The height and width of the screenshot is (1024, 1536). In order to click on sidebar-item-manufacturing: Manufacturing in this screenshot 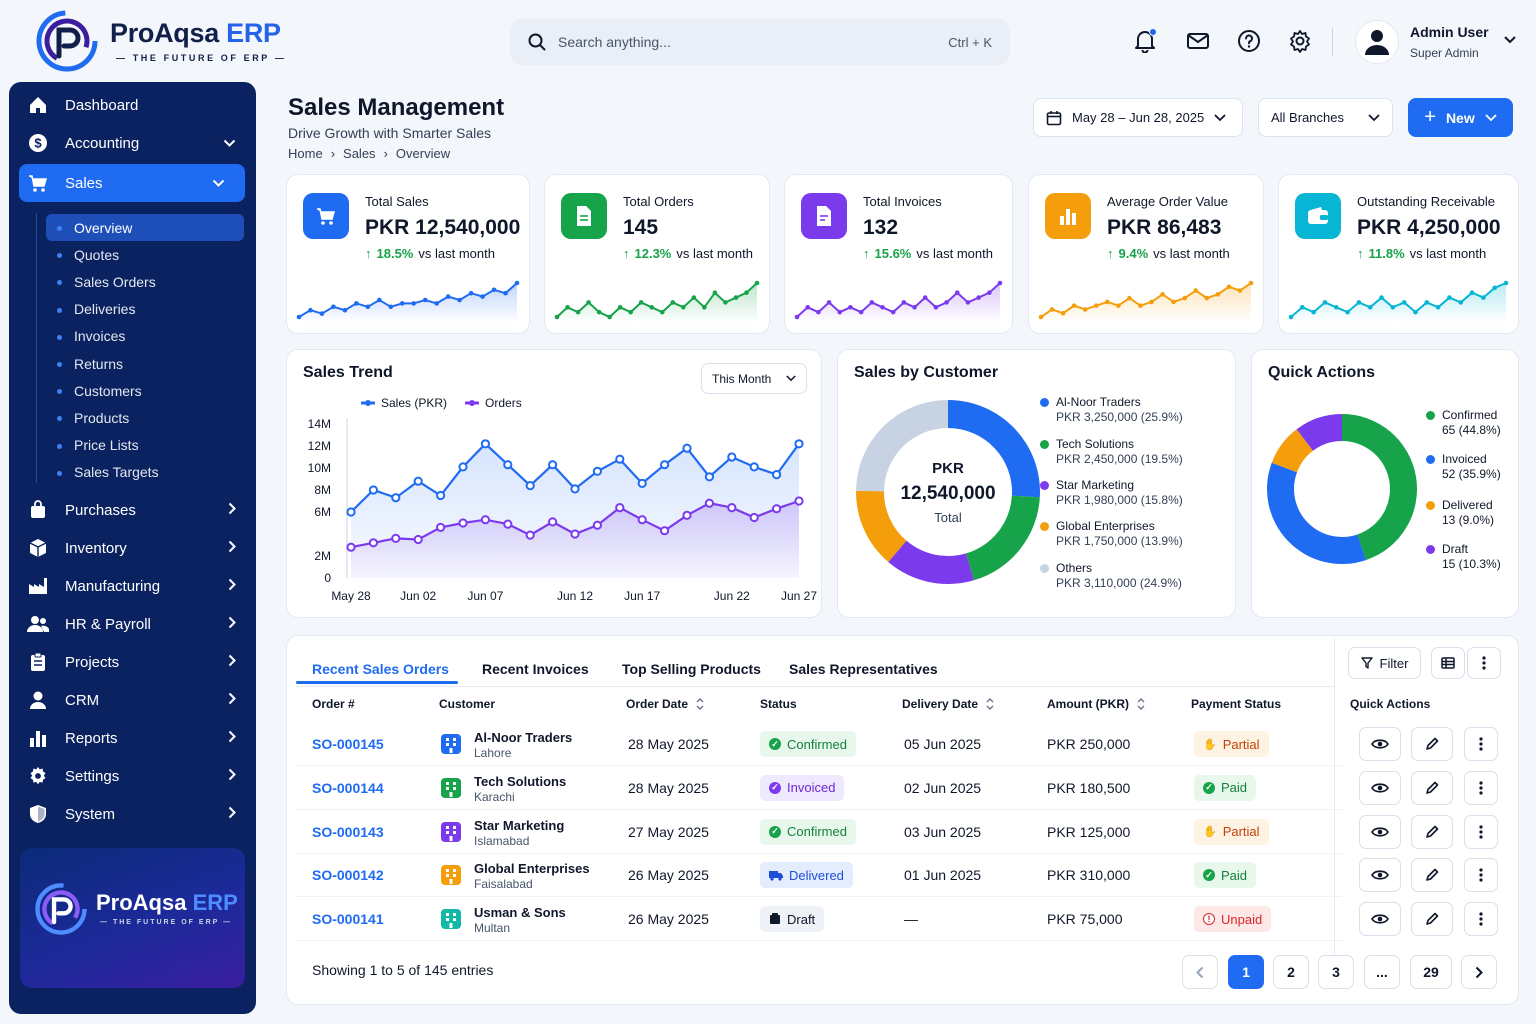, I will do `click(132, 586)`.